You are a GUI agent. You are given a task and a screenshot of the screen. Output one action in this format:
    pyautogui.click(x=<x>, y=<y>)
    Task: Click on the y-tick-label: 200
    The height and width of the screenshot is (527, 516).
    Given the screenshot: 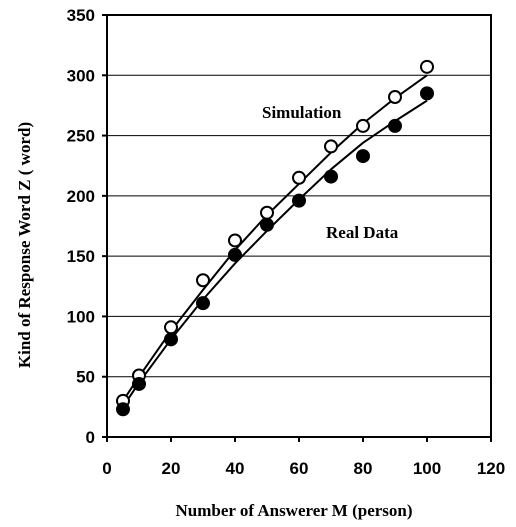 What is the action you would take?
    pyautogui.click(x=81, y=196)
    